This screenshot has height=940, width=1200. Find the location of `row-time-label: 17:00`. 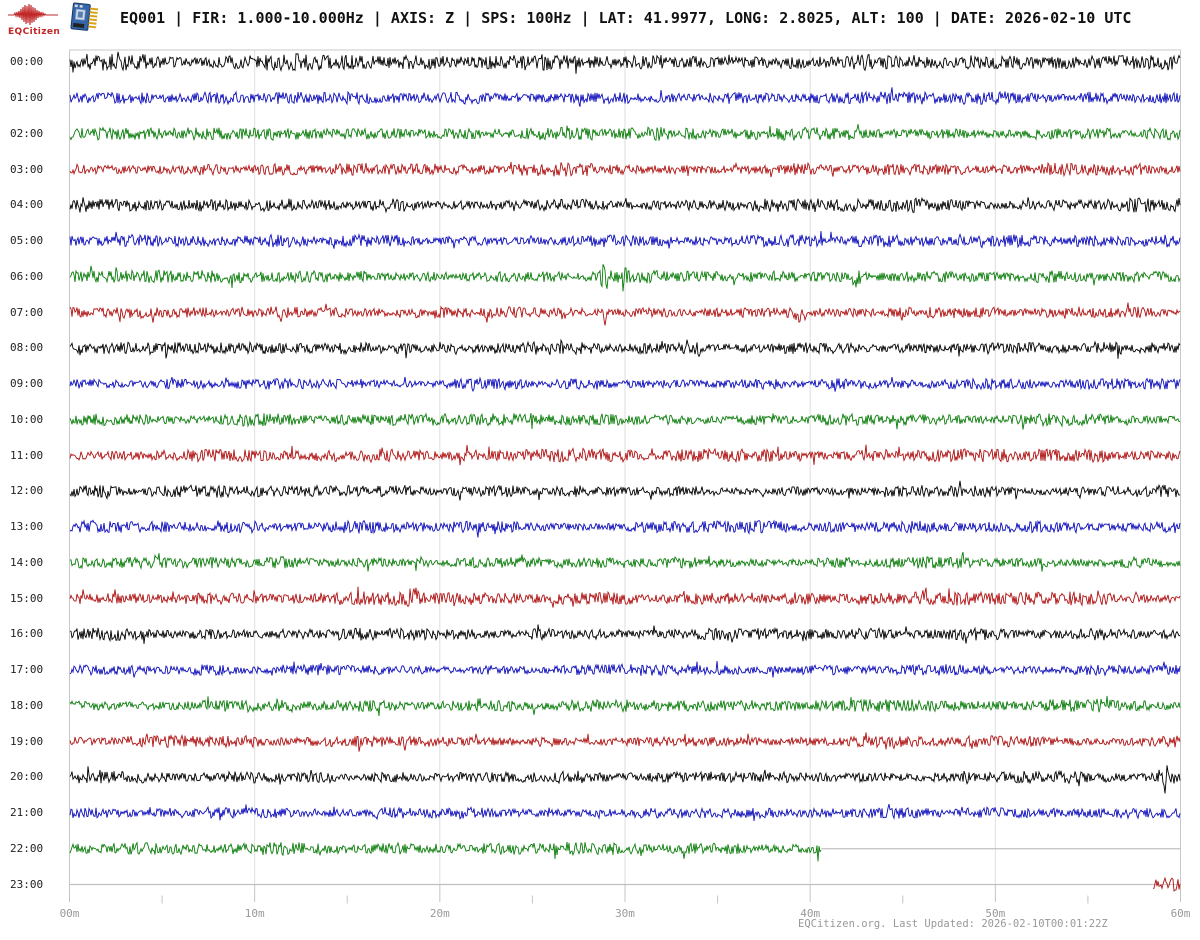

row-time-label: 17:00 is located at coordinates (27, 669).